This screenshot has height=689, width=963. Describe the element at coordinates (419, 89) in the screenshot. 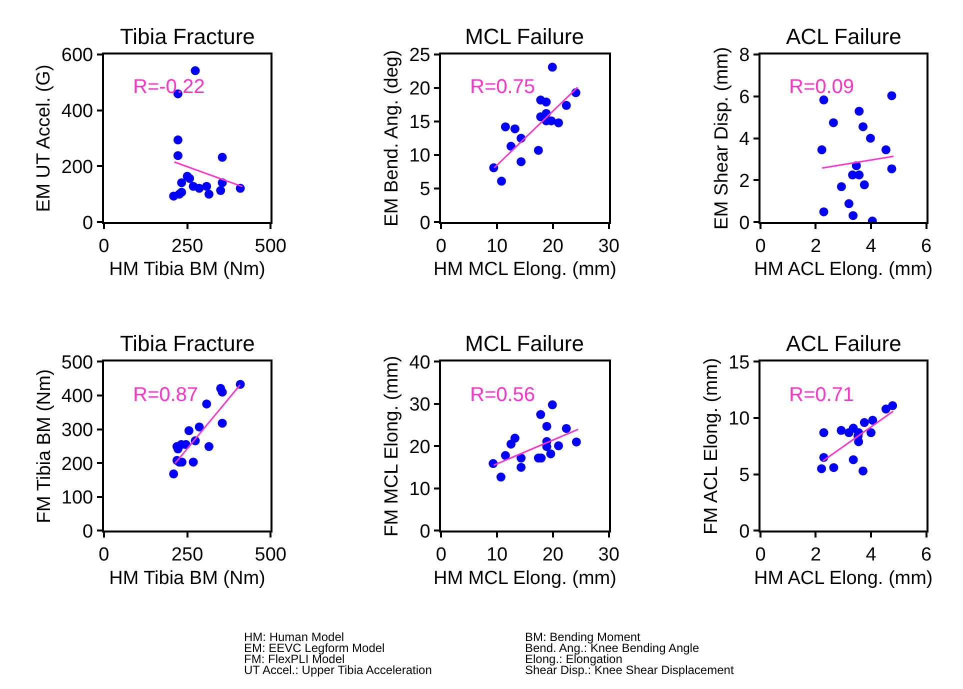

I see `y-tick-label: 20` at that location.